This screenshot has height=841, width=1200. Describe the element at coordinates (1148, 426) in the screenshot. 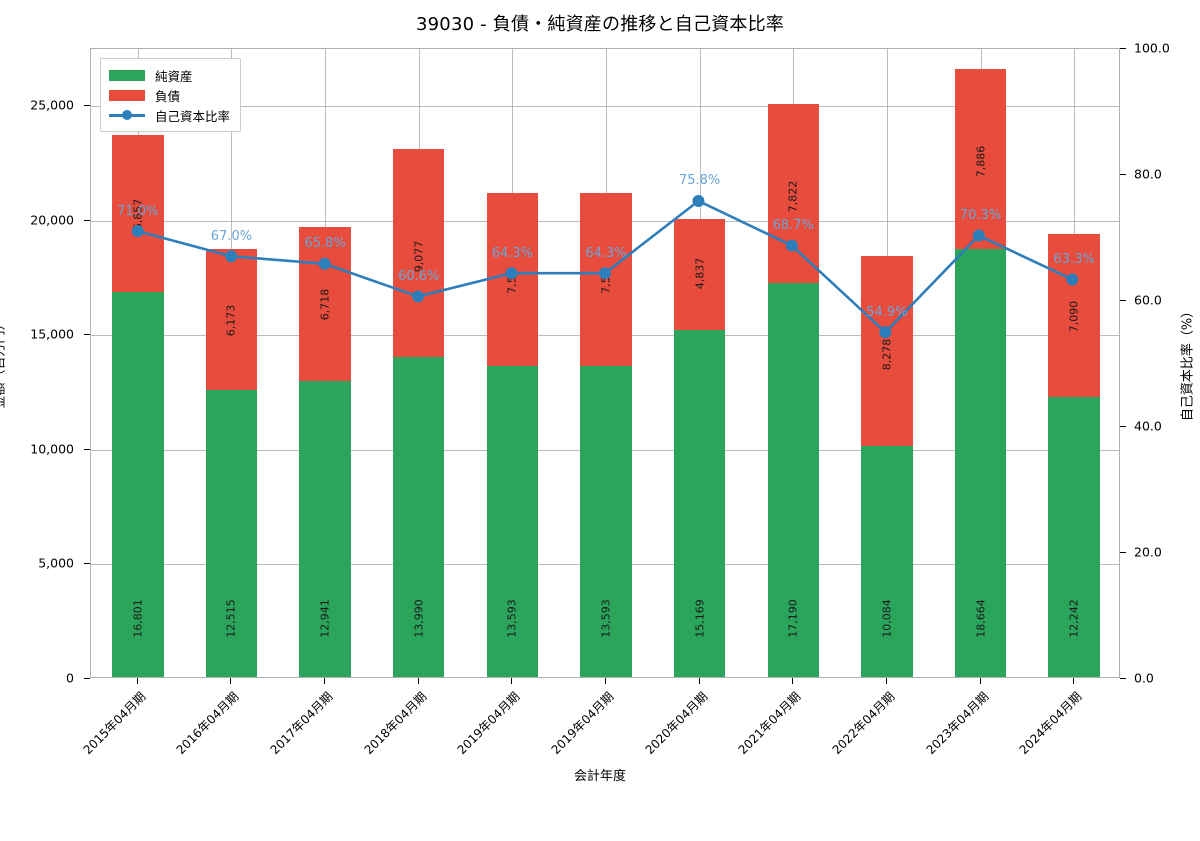

I see `y-axis-right-tick-label: 40.0` at that location.